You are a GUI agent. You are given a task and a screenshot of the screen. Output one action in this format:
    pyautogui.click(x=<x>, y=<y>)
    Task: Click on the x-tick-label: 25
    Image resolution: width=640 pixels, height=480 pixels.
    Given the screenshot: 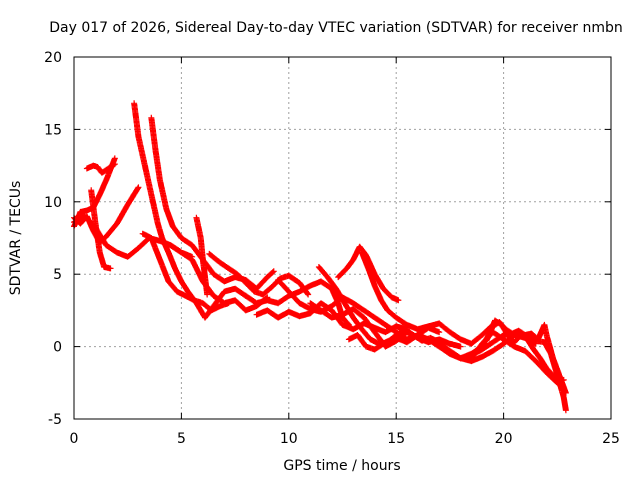 What is the action you would take?
    pyautogui.click(x=611, y=439)
    